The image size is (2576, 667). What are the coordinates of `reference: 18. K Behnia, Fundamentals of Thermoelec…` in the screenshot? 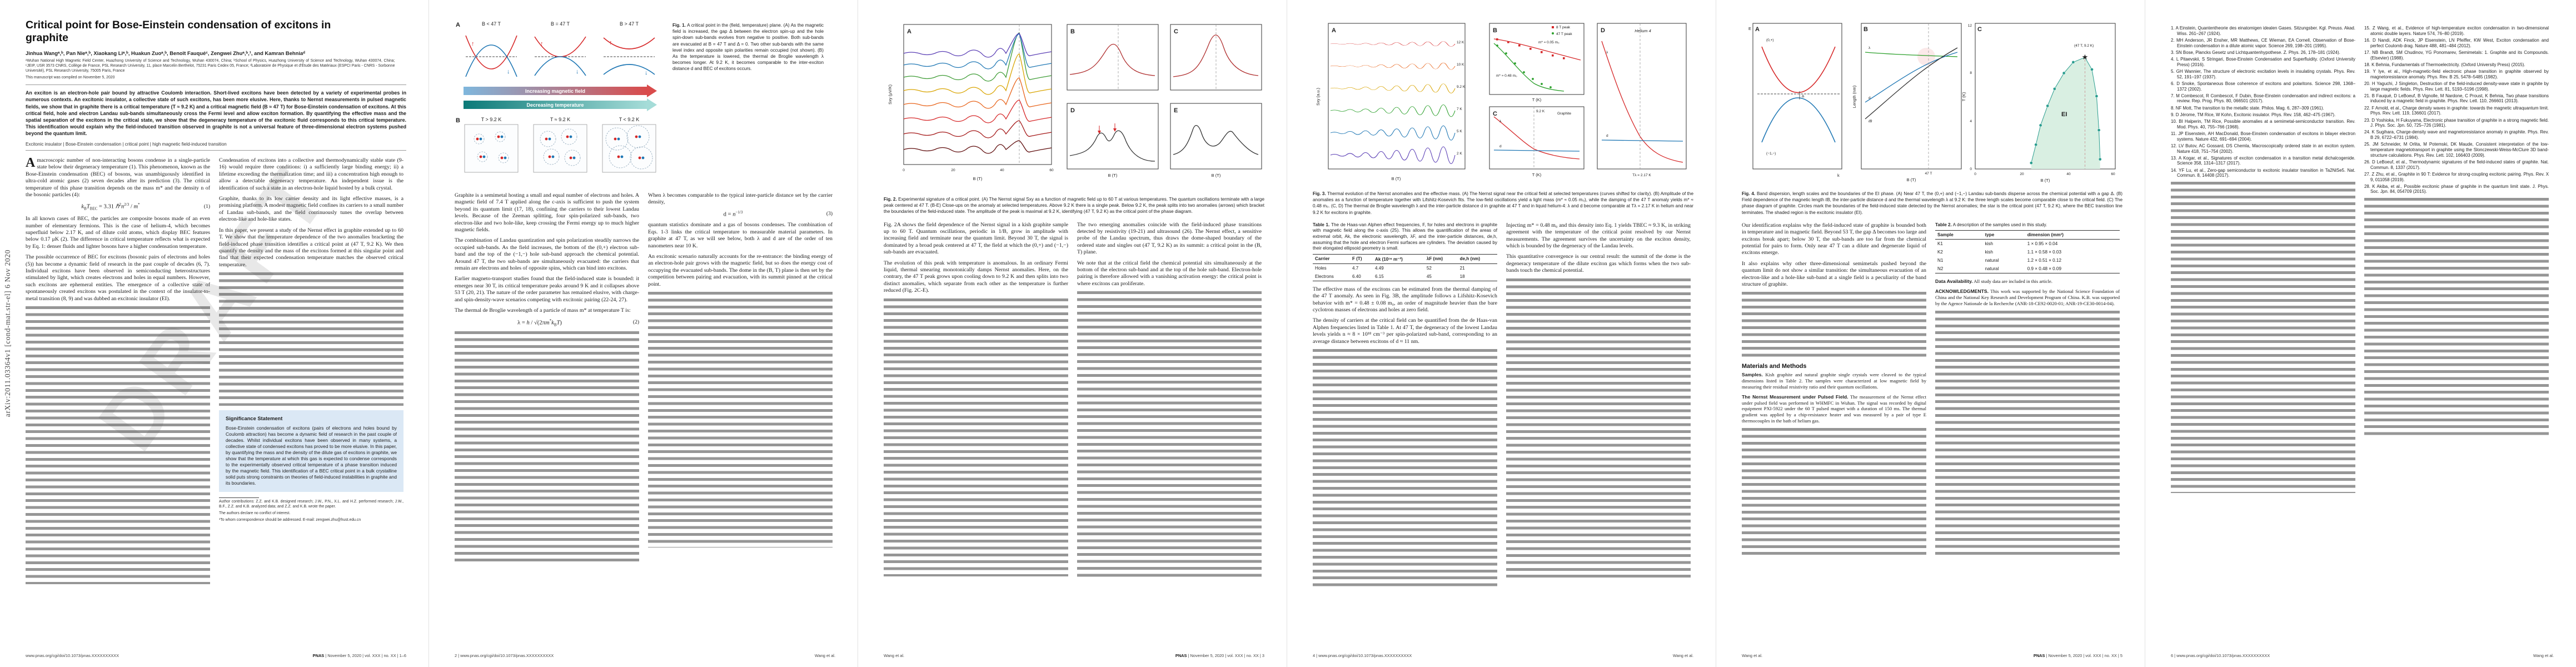 It's located at (2444, 64).